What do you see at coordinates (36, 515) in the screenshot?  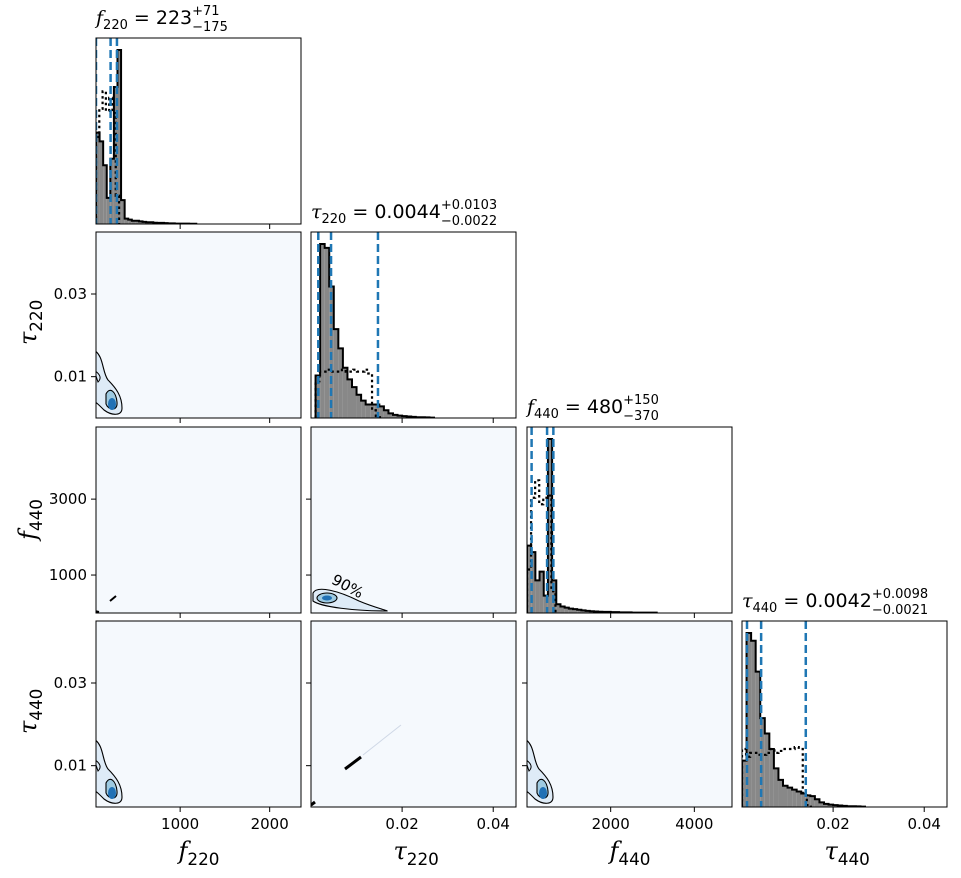 I see `y-axis-label-2-subscript: 440` at bounding box center [36, 515].